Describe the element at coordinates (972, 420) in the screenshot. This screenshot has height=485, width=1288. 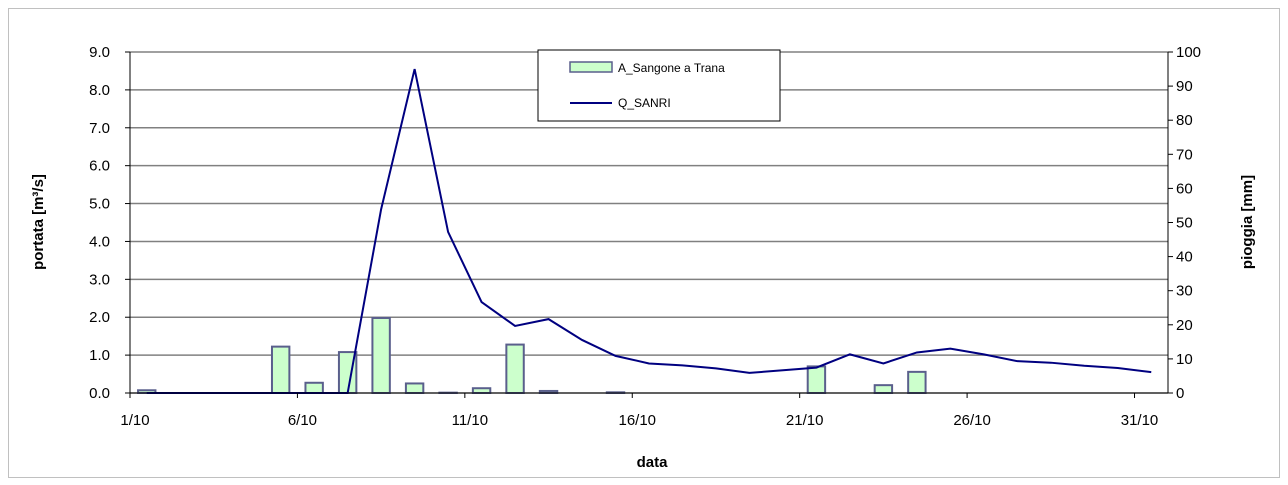
I see `x-tick-label: 26/10` at that location.